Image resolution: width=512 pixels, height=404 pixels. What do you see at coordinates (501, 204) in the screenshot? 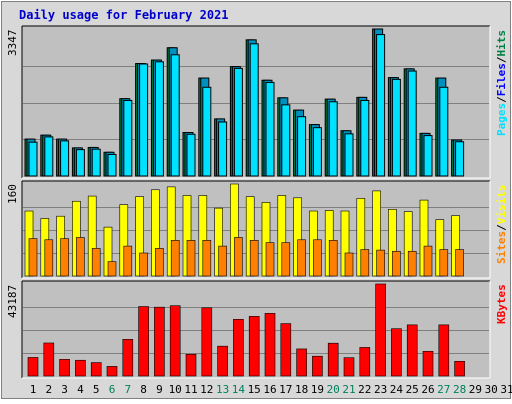
I see `legend-item: Visits` at bounding box center [501, 204].